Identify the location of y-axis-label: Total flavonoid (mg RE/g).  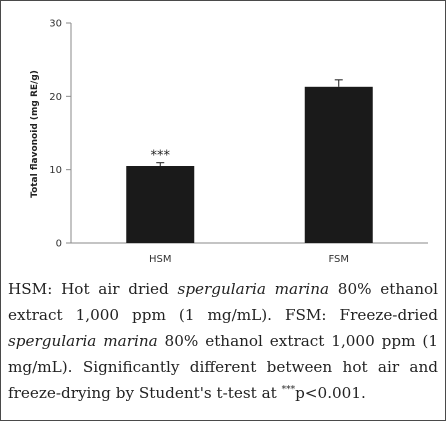
(35, 134).